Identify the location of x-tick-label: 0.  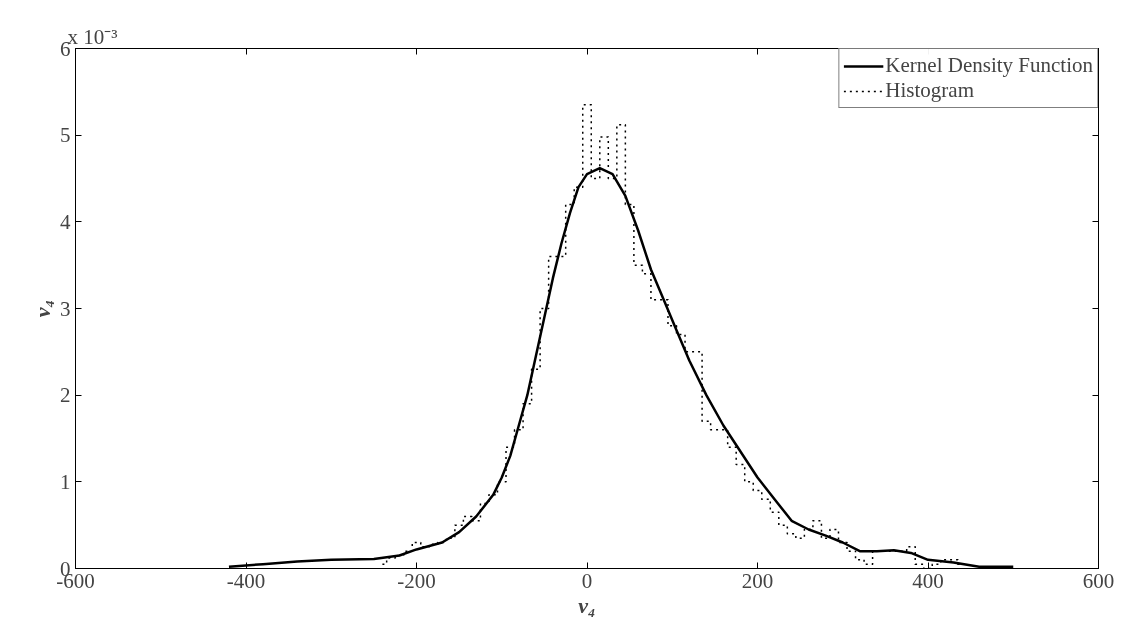
(587, 580).